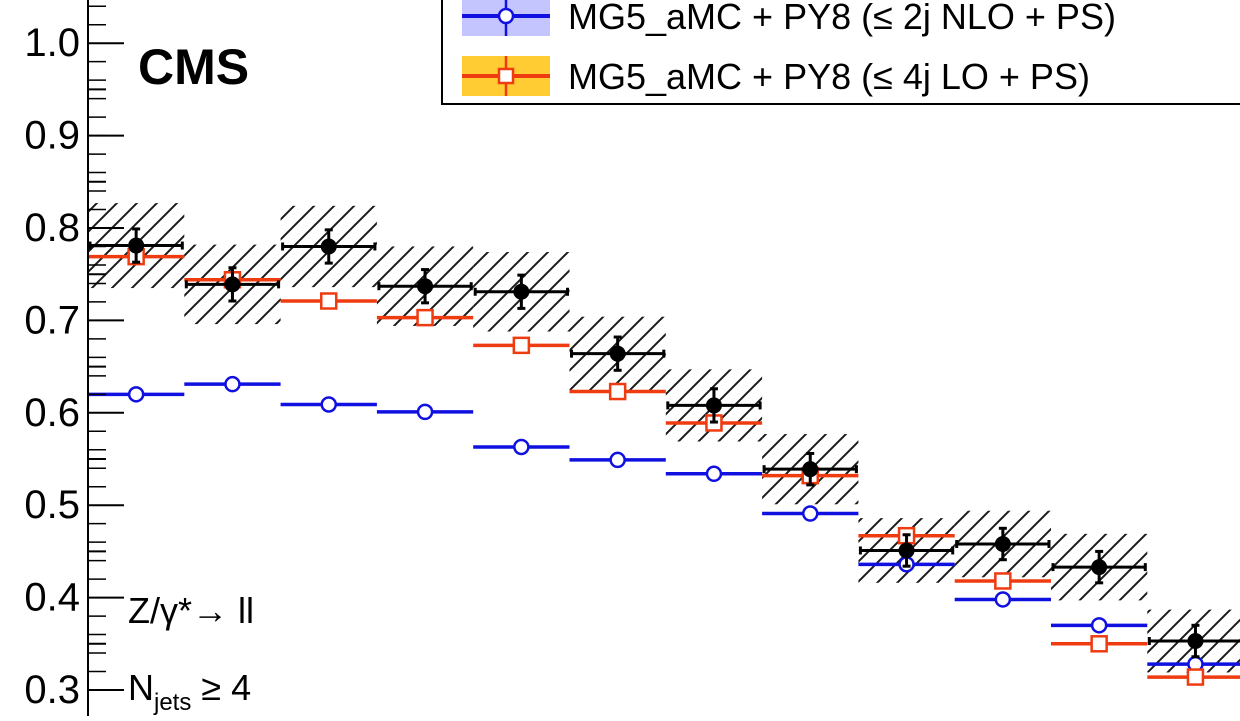 Image resolution: width=1240 pixels, height=721 pixels. What do you see at coordinates (52, 366) in the screenshot?
I see `y-axis-tick-labels: 0.3 0.4 0.5 0.6 0.7 0.8 0.9 1.0` at bounding box center [52, 366].